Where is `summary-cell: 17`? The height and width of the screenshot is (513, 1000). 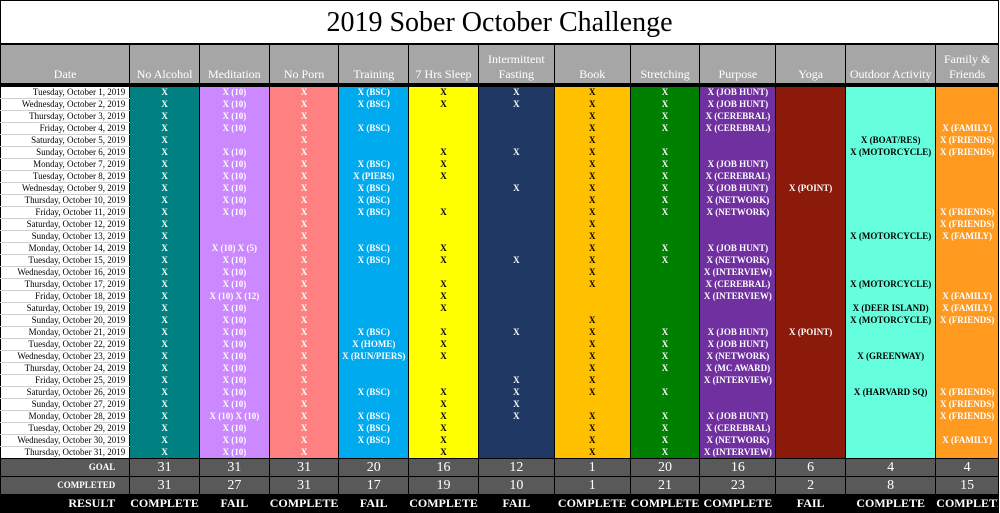 summary-cell: 17 is located at coordinates (374, 485).